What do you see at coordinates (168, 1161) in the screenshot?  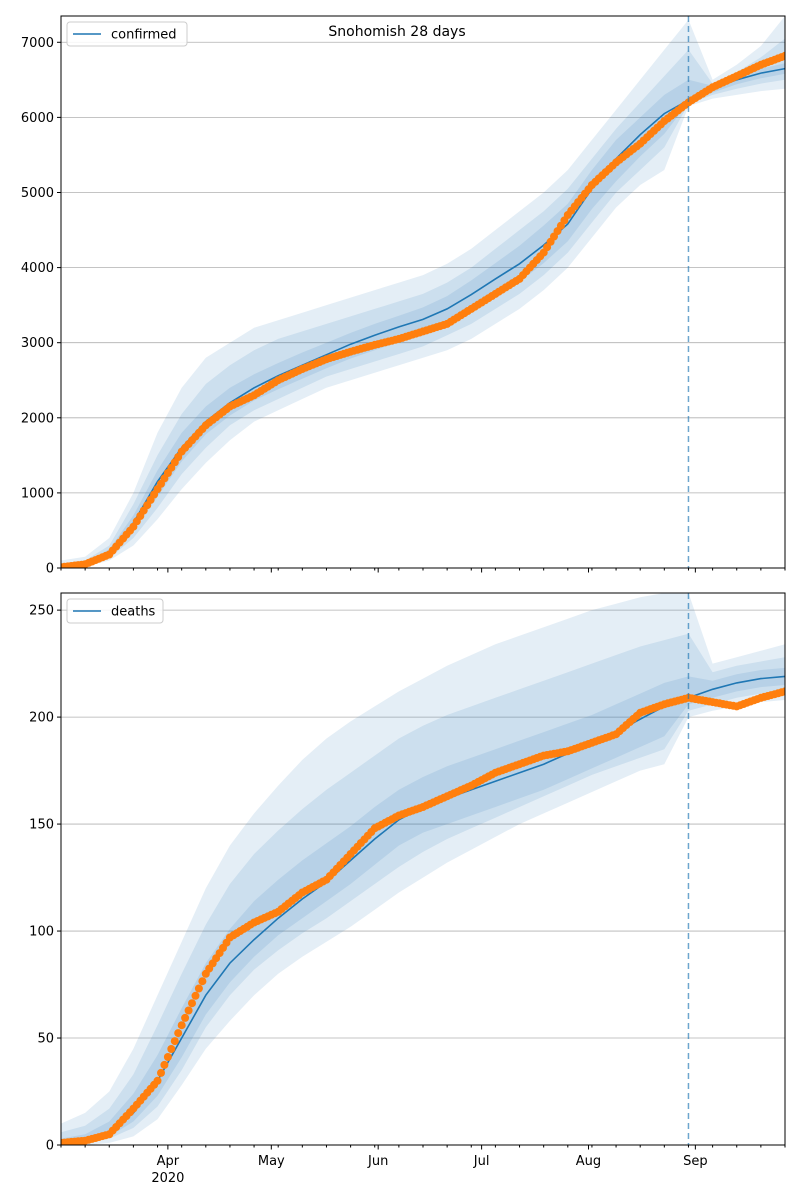 I see `x-tick-label: Apr` at bounding box center [168, 1161].